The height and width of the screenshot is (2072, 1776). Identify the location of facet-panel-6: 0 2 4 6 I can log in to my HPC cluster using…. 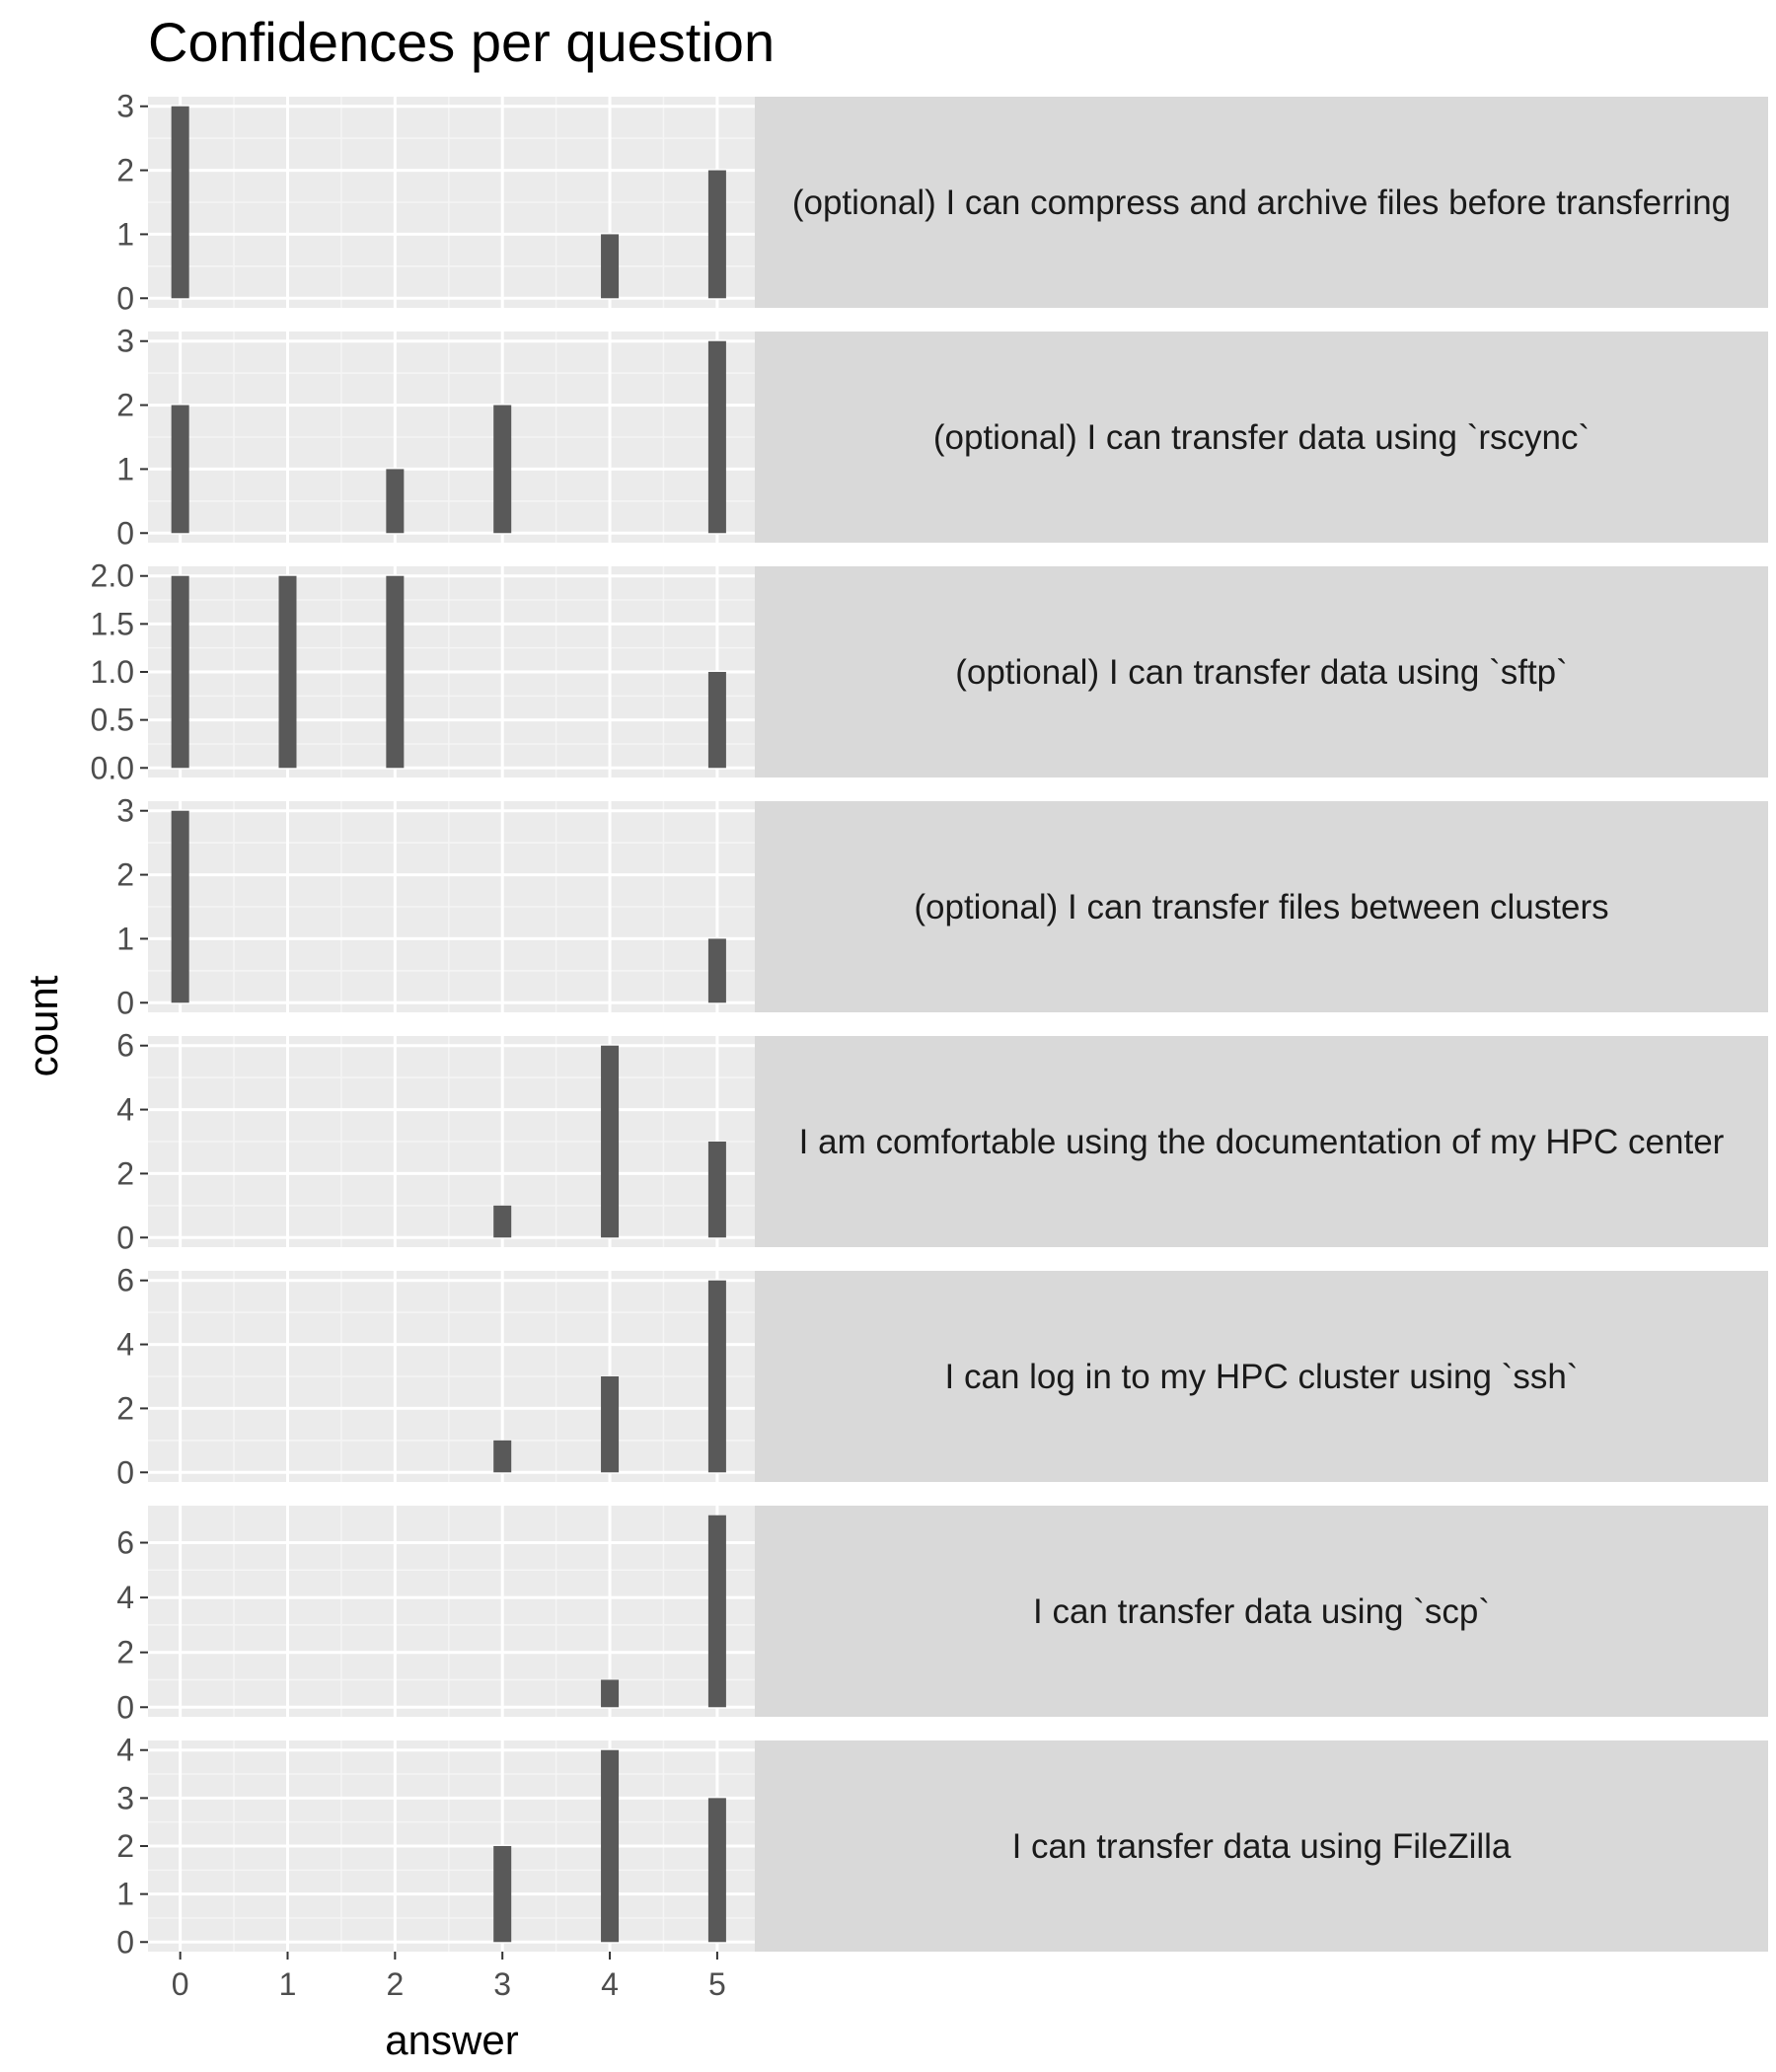
(942, 1377).